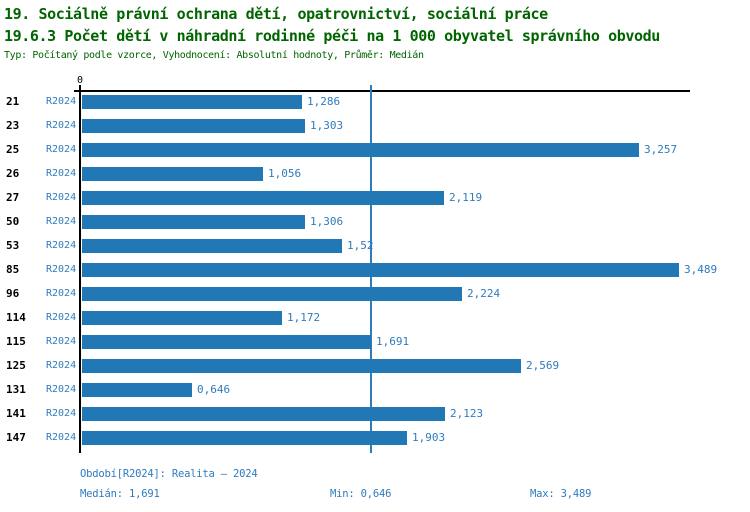 The height and width of the screenshot is (512, 750). What do you see at coordinates (561, 494) in the screenshot?
I see `footer-max-value: Max: 3,489` at bounding box center [561, 494].